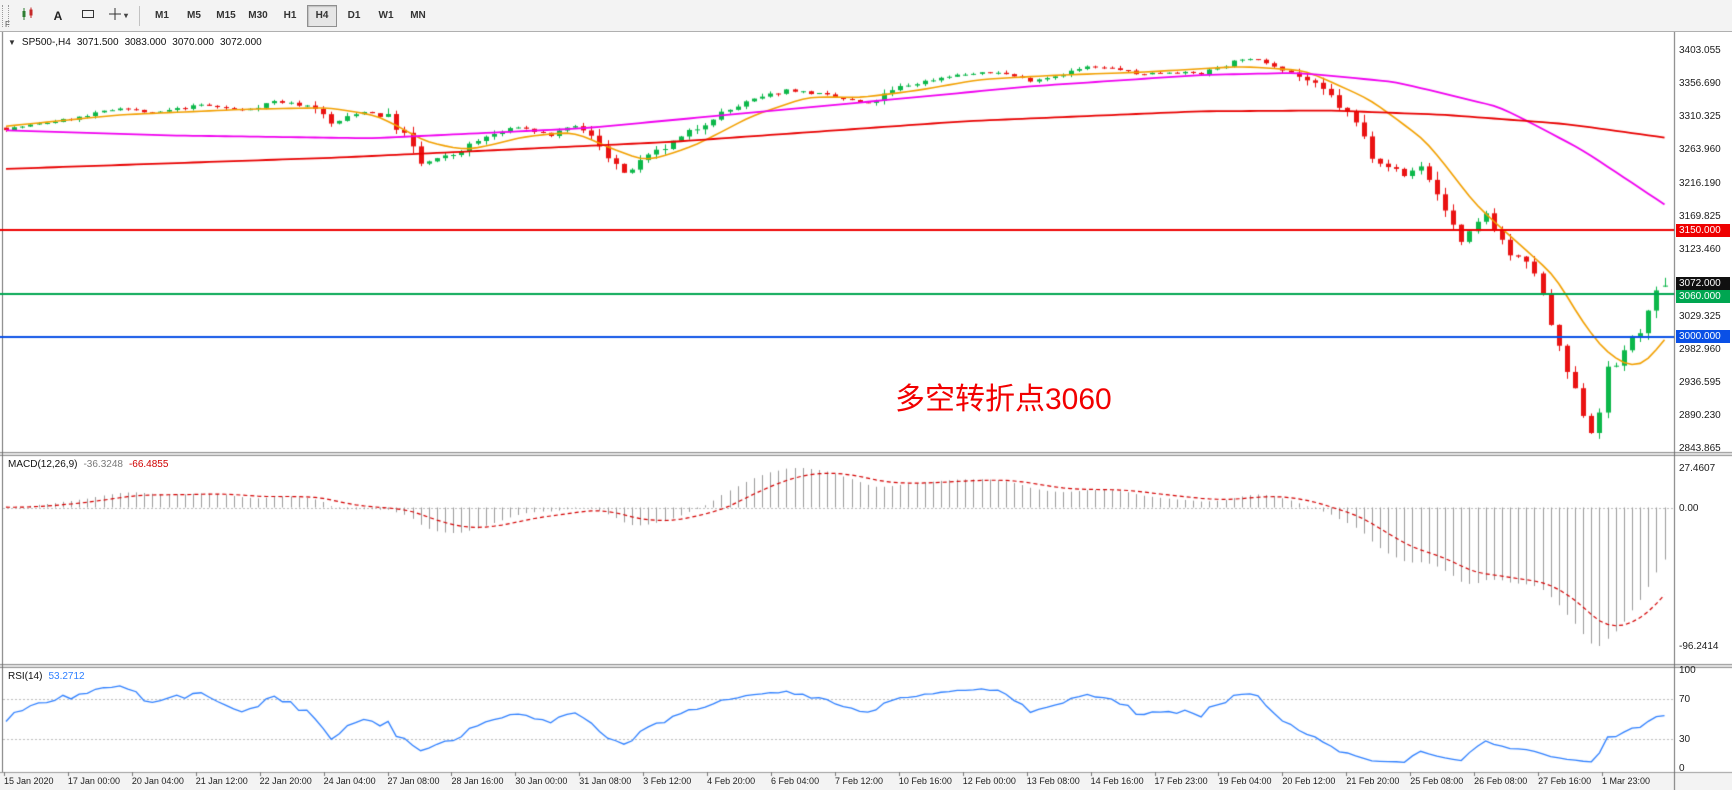 Image resolution: width=1732 pixels, height=790 pixels. I want to click on toolbar-grip, so click(5, 15).